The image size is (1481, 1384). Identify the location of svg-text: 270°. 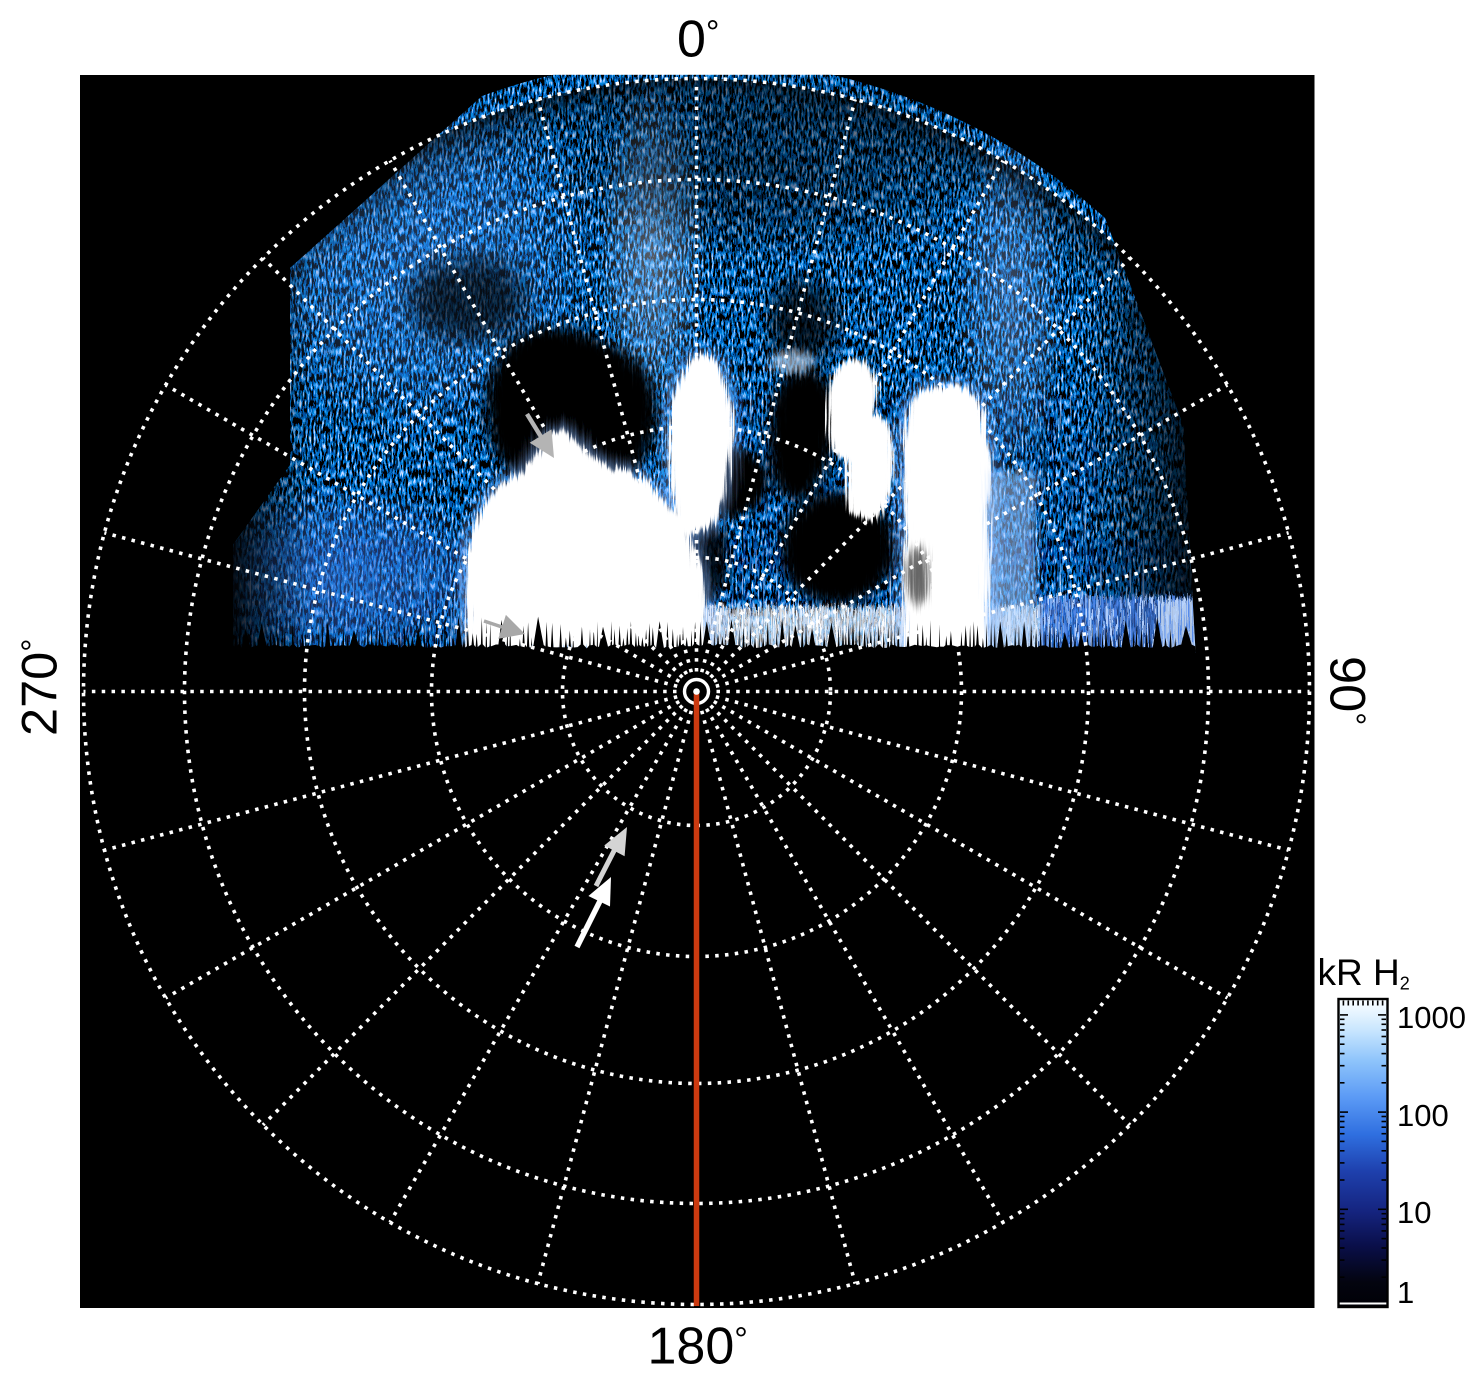
(39, 687).